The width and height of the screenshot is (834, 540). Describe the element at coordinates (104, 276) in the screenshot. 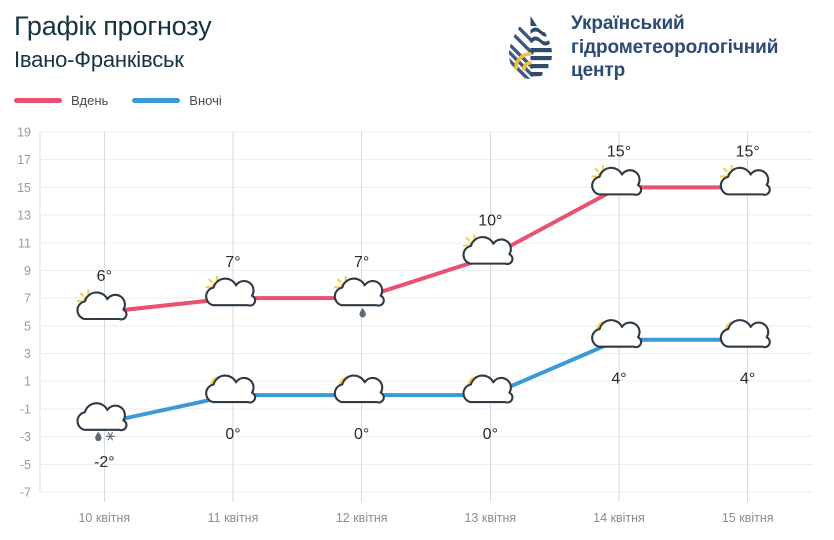

I see `data-point-label: 6°` at that location.